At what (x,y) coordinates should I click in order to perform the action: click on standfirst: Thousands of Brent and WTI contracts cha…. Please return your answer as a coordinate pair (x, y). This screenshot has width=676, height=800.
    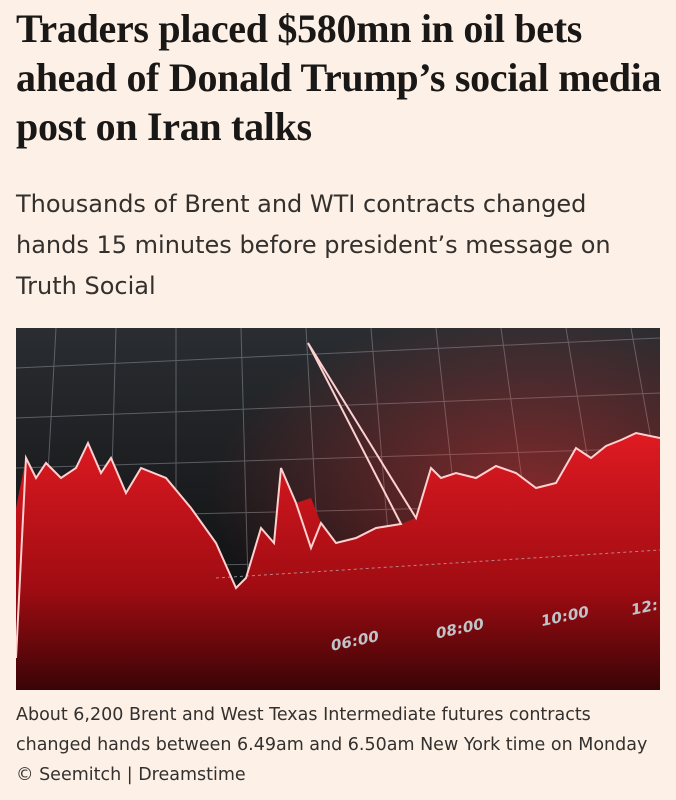
    Looking at the image, I should click on (313, 245).